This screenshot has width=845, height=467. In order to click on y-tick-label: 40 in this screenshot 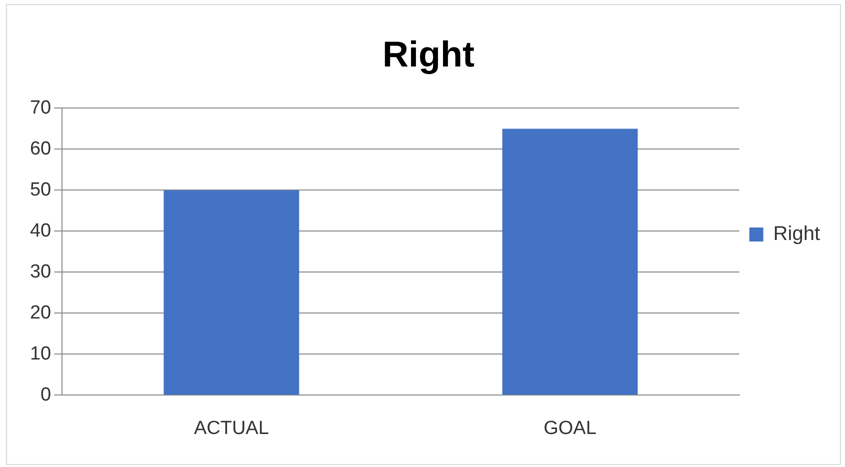, I will do `click(41, 231)`.